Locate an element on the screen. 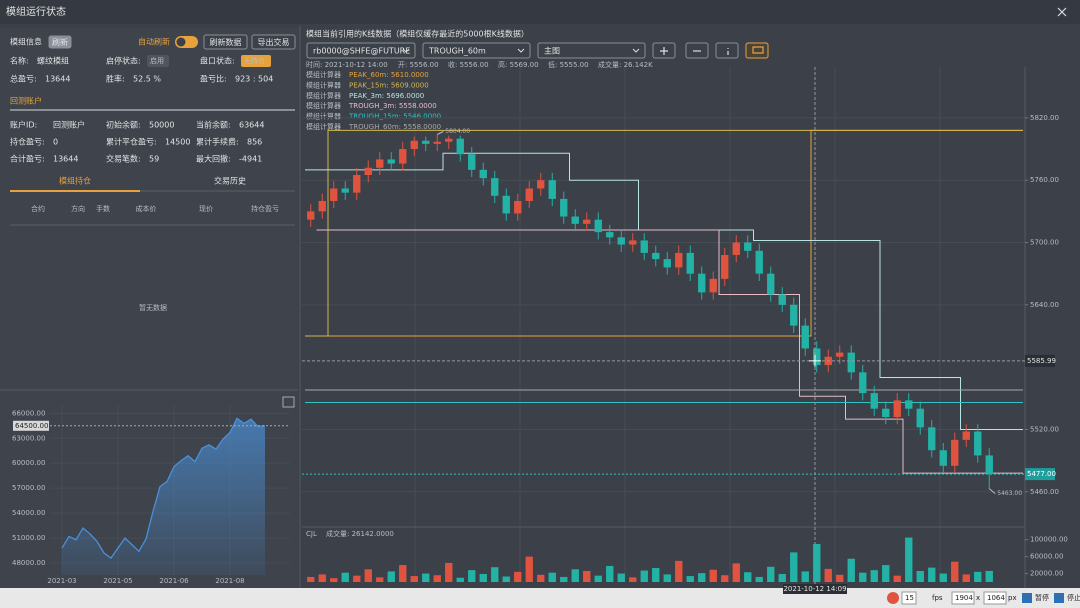 This screenshot has width=1080, height=608. crosshair-time-box is located at coordinates (815, 589).